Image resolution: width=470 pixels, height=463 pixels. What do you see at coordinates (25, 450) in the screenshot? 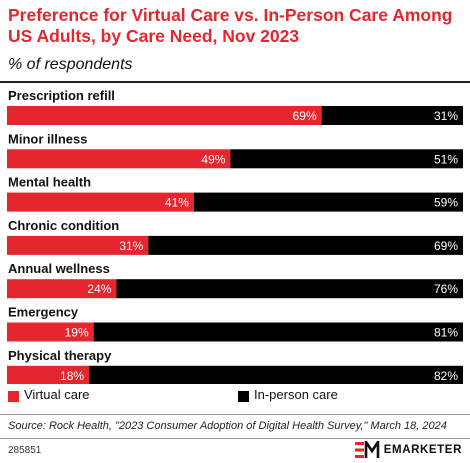
I see `chart-id: 285851` at bounding box center [25, 450].